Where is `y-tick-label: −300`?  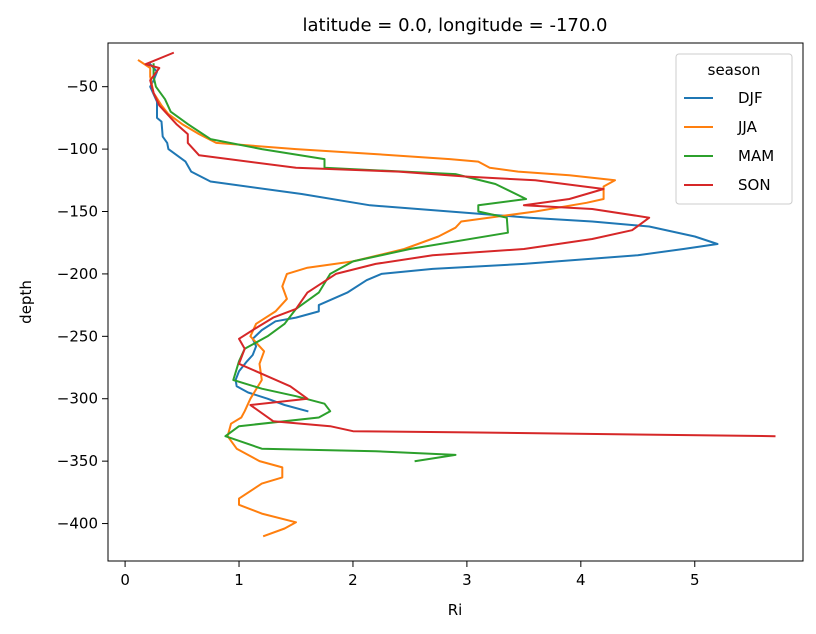
y-tick-label: −300 is located at coordinates (77, 399).